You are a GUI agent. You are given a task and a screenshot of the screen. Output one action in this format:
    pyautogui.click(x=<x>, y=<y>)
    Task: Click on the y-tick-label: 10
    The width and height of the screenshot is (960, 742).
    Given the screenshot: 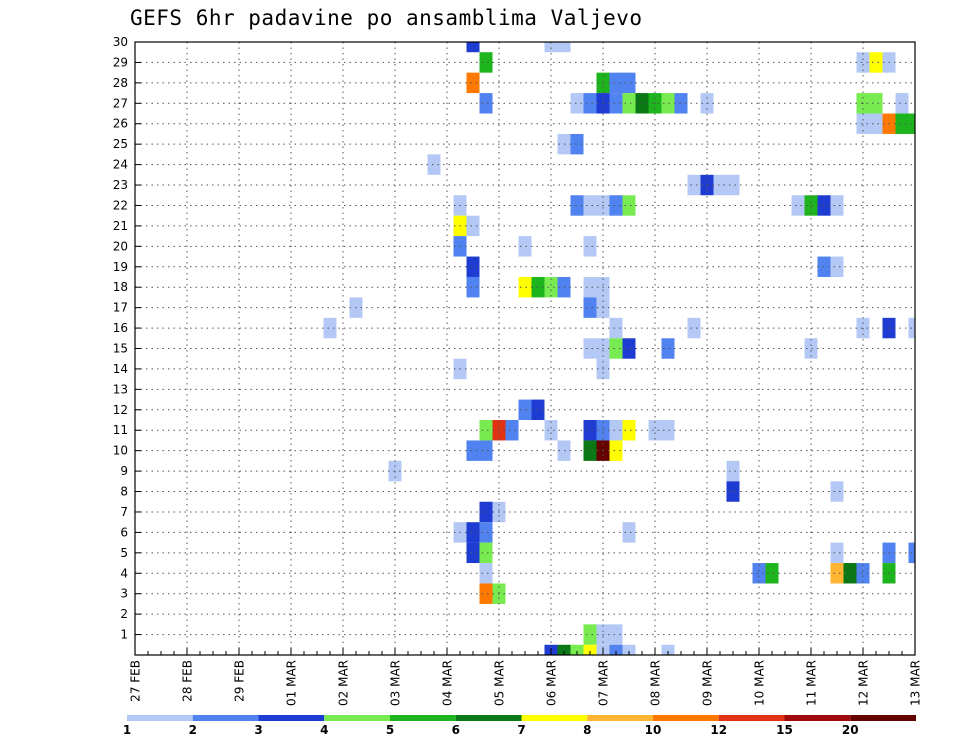 What is the action you would take?
    pyautogui.click(x=120, y=451)
    